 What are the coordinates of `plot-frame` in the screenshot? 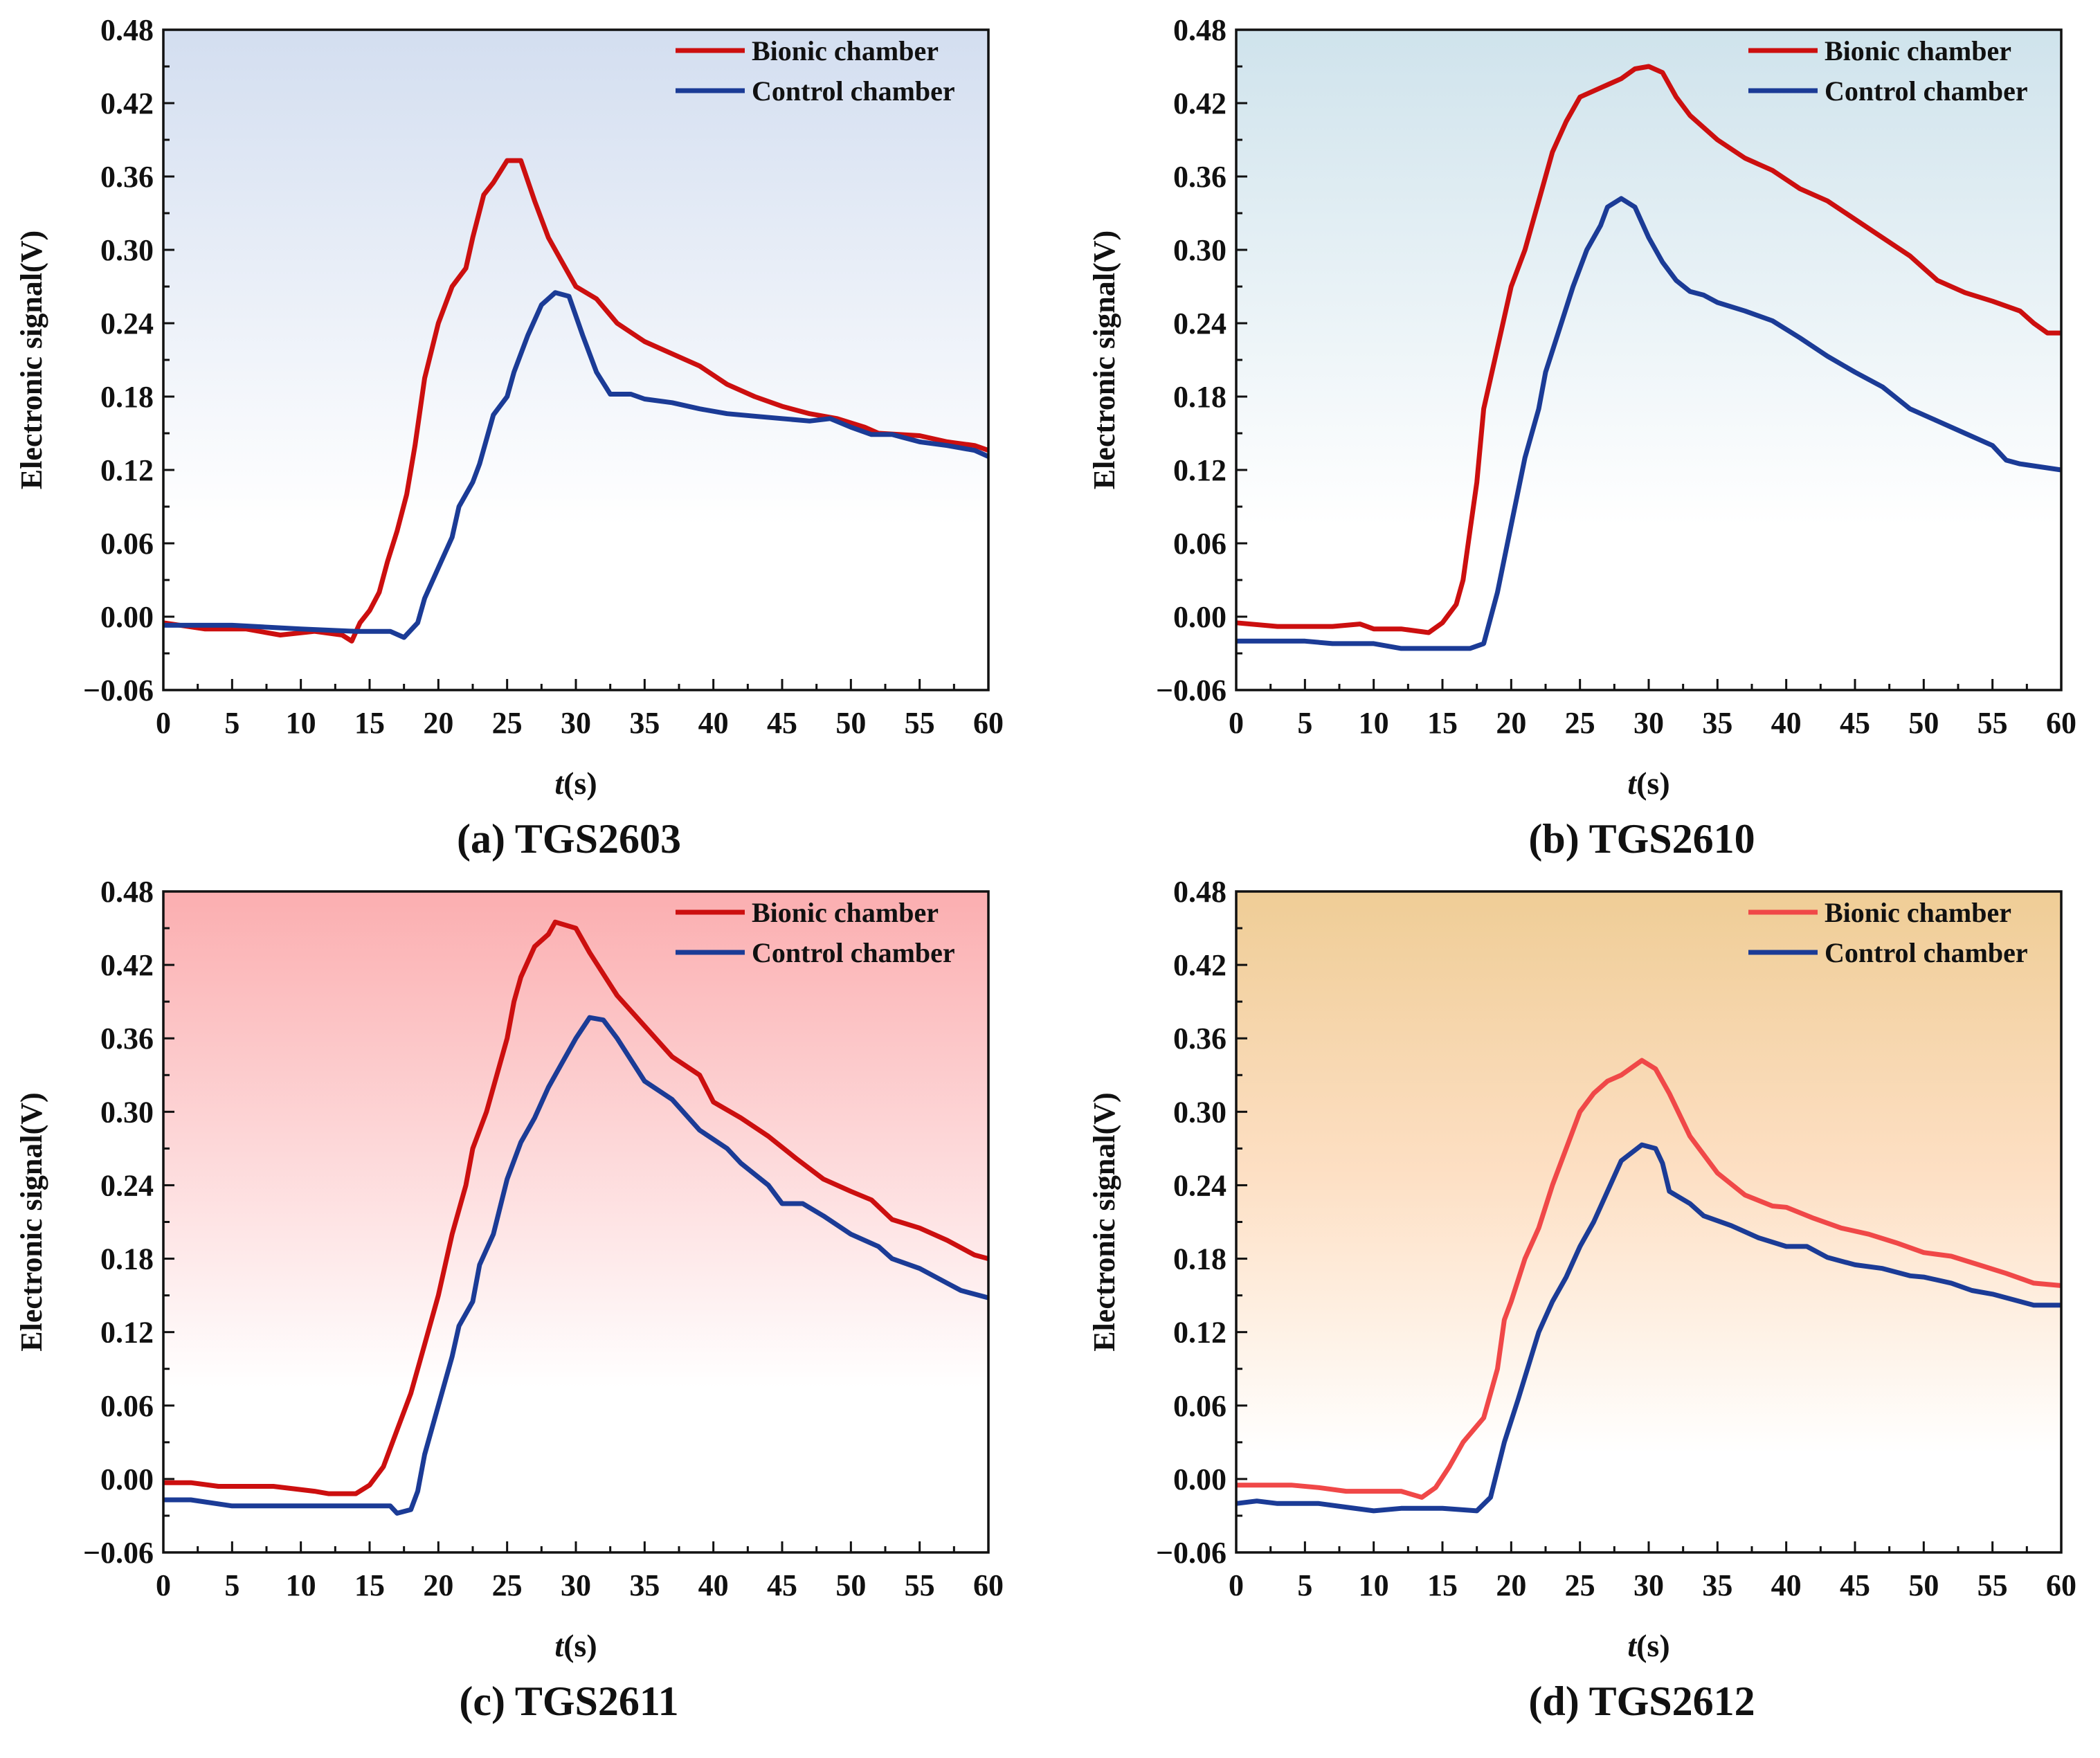 It's located at (576, 1222).